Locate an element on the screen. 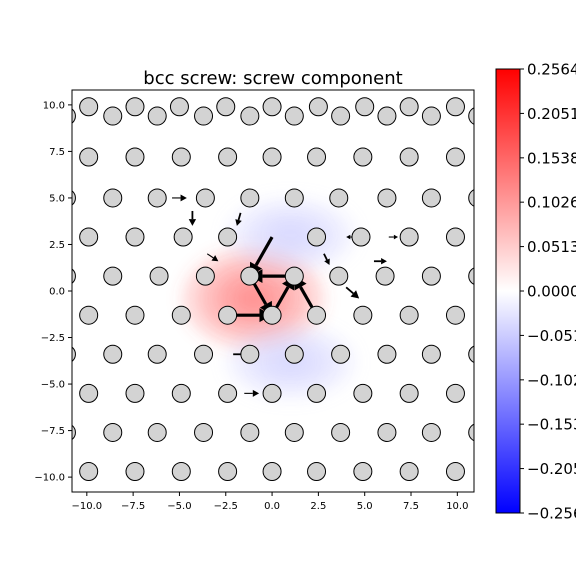  y-tick-label: −2.5 is located at coordinates (53, 338).